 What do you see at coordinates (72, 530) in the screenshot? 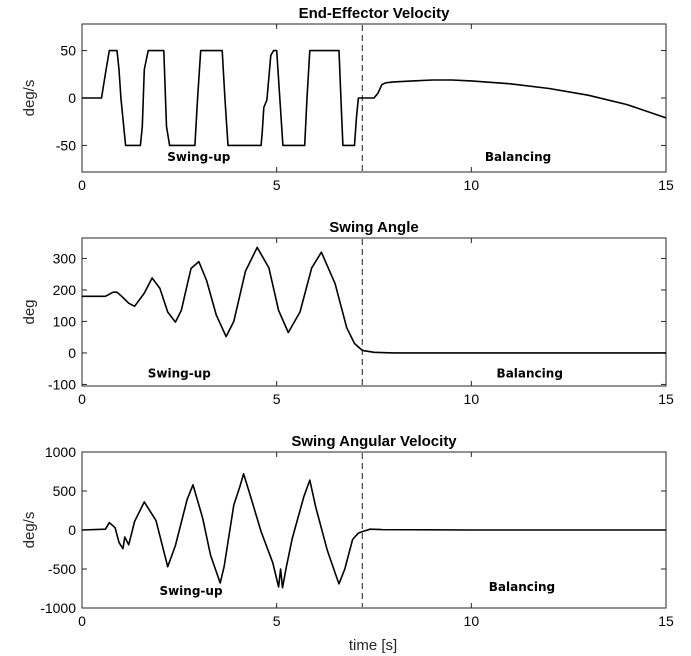
I see `chart-3-ytick-label: 0` at bounding box center [72, 530].